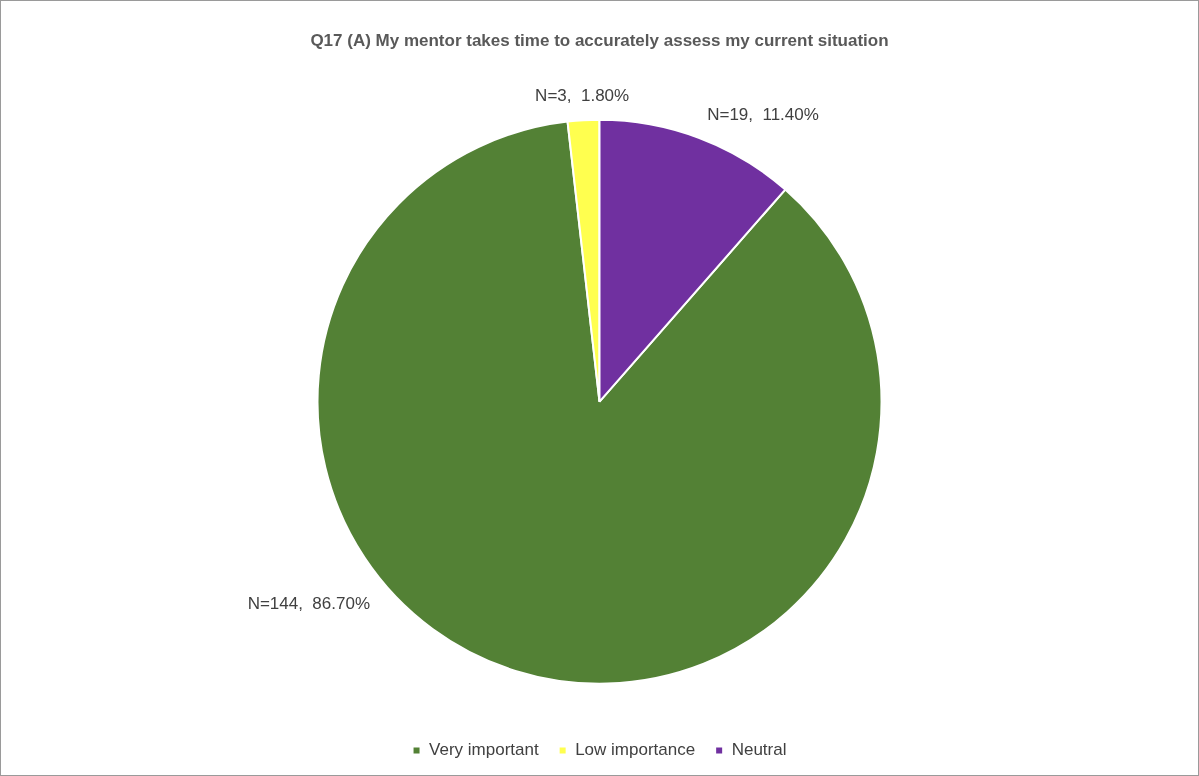 The image size is (1199, 776). I want to click on legend-label: Very important, so click(484, 750).